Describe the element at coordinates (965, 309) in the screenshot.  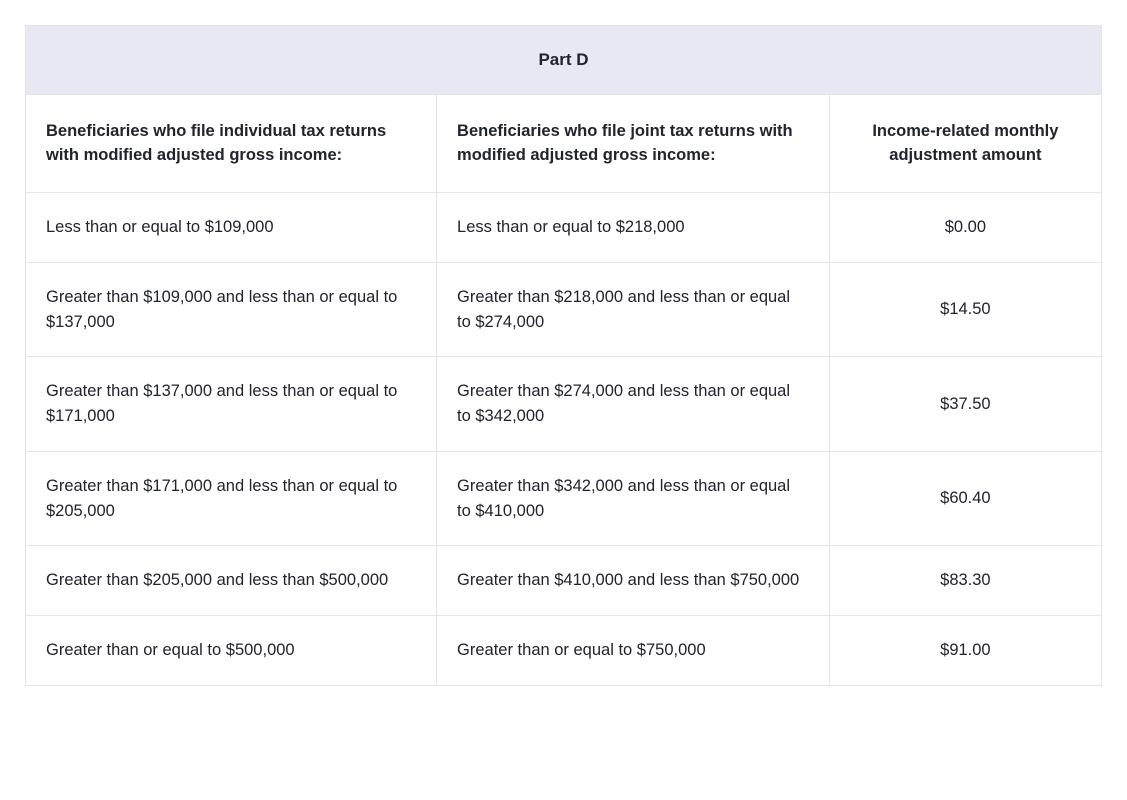
I see `table-cell-amount: $14.50` at that location.